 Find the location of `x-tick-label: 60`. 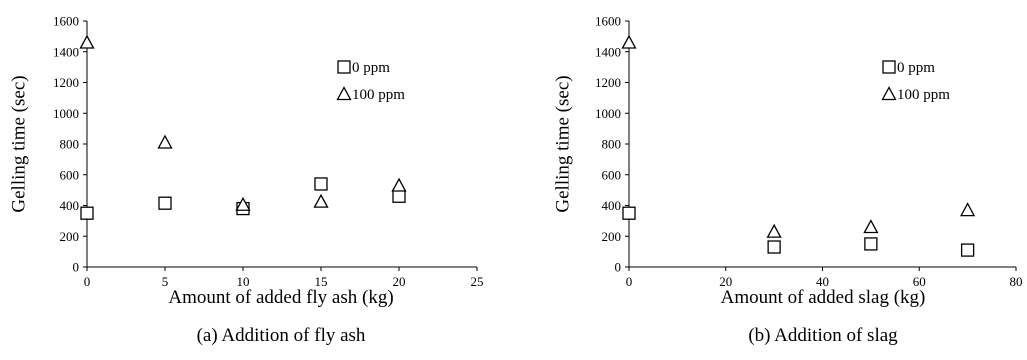

x-tick-label: 60 is located at coordinates (919, 281).